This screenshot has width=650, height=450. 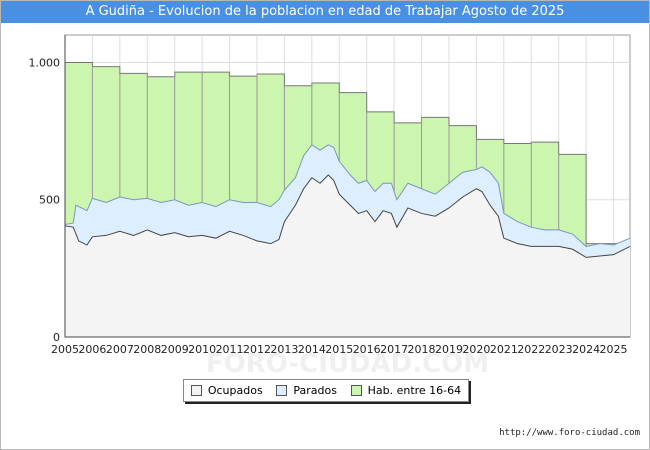 What do you see at coordinates (202, 349) in the screenshot?
I see `x-tick-label: 2010` at bounding box center [202, 349].